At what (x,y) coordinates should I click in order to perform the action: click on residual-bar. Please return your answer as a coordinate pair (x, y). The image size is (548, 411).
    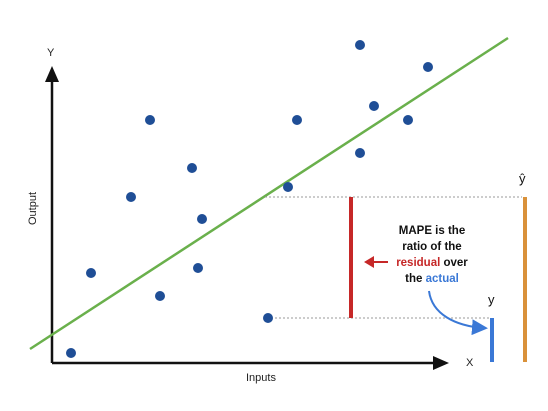
    Looking at the image, I should click on (351, 257).